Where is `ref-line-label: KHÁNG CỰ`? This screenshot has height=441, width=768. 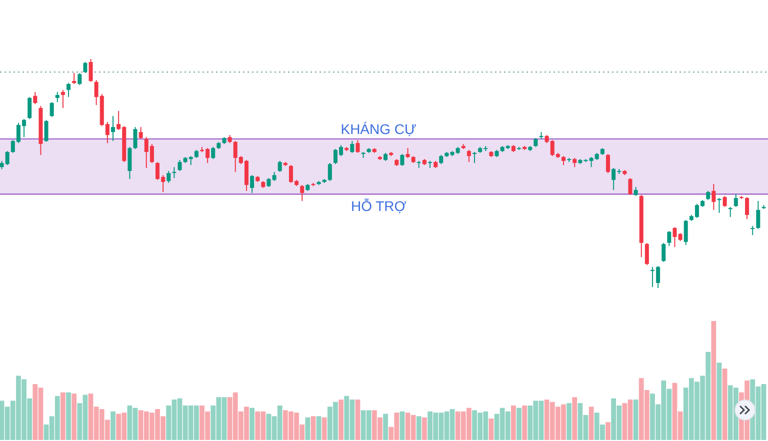
ref-line-label: KHÁNG CỰ is located at coordinates (378, 128).